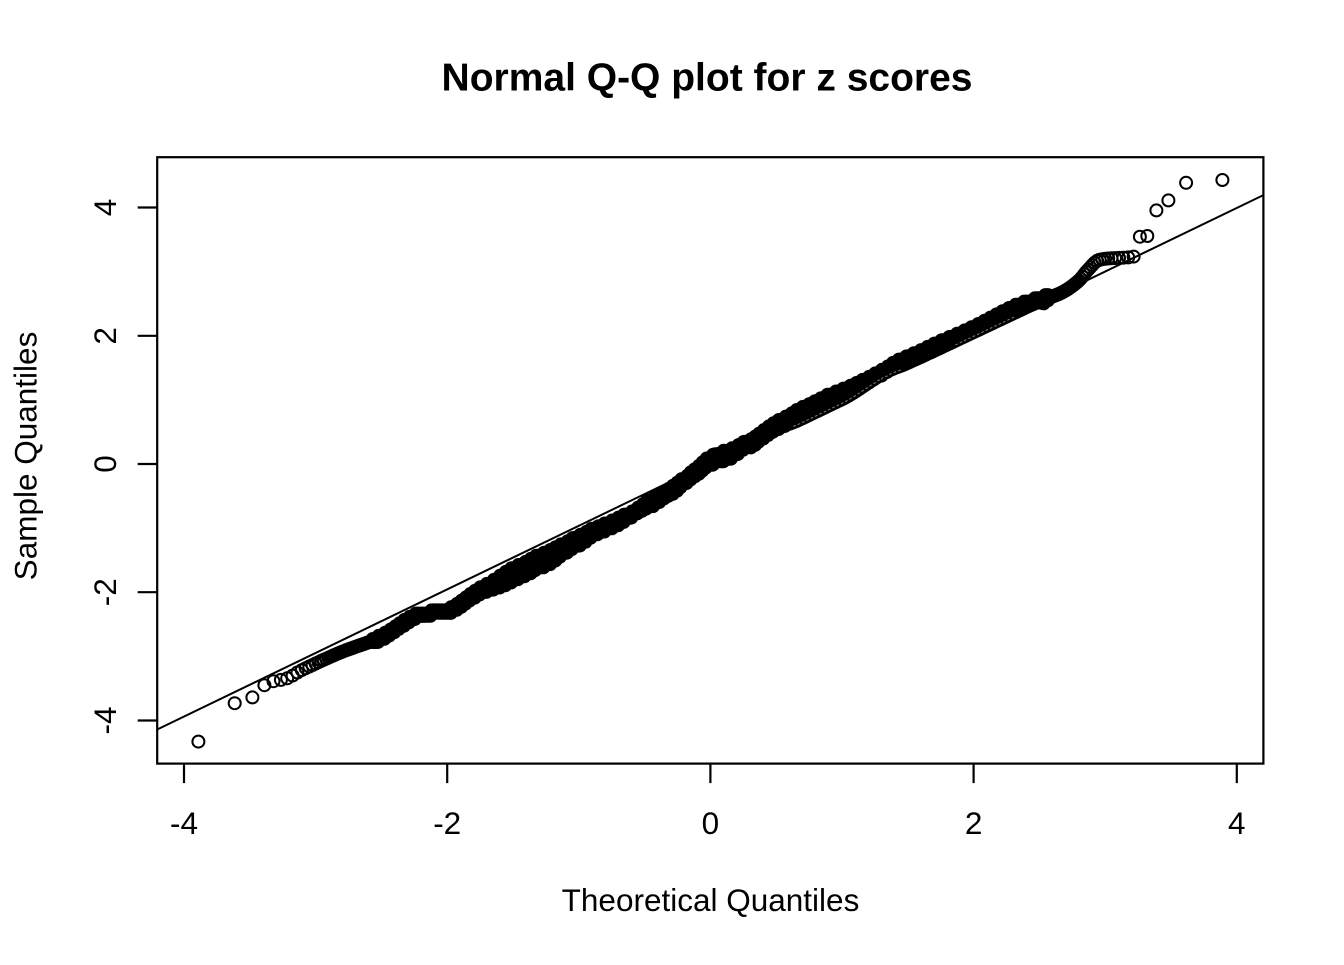  What do you see at coordinates (26, 456) in the screenshot?
I see `svg-text: Sample Quantiles` at bounding box center [26, 456].